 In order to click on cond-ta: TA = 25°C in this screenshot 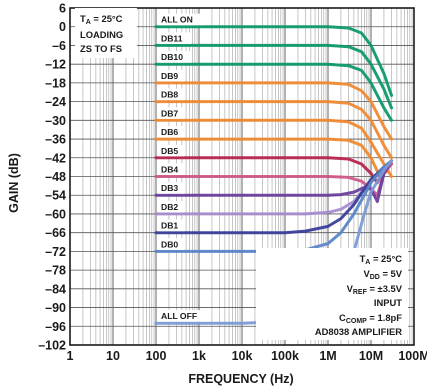, I will do `click(381, 259)`.